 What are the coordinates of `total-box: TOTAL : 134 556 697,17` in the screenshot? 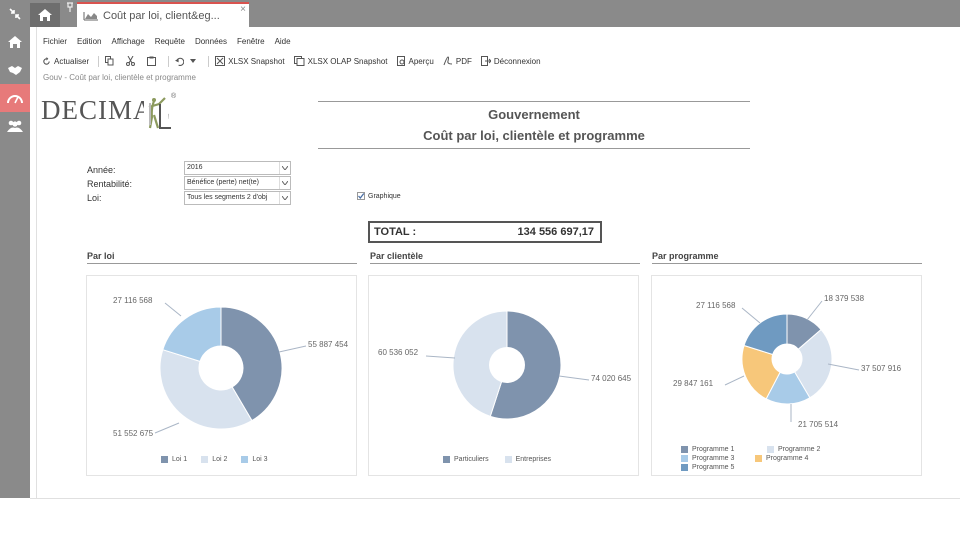 It's located at (485, 232).